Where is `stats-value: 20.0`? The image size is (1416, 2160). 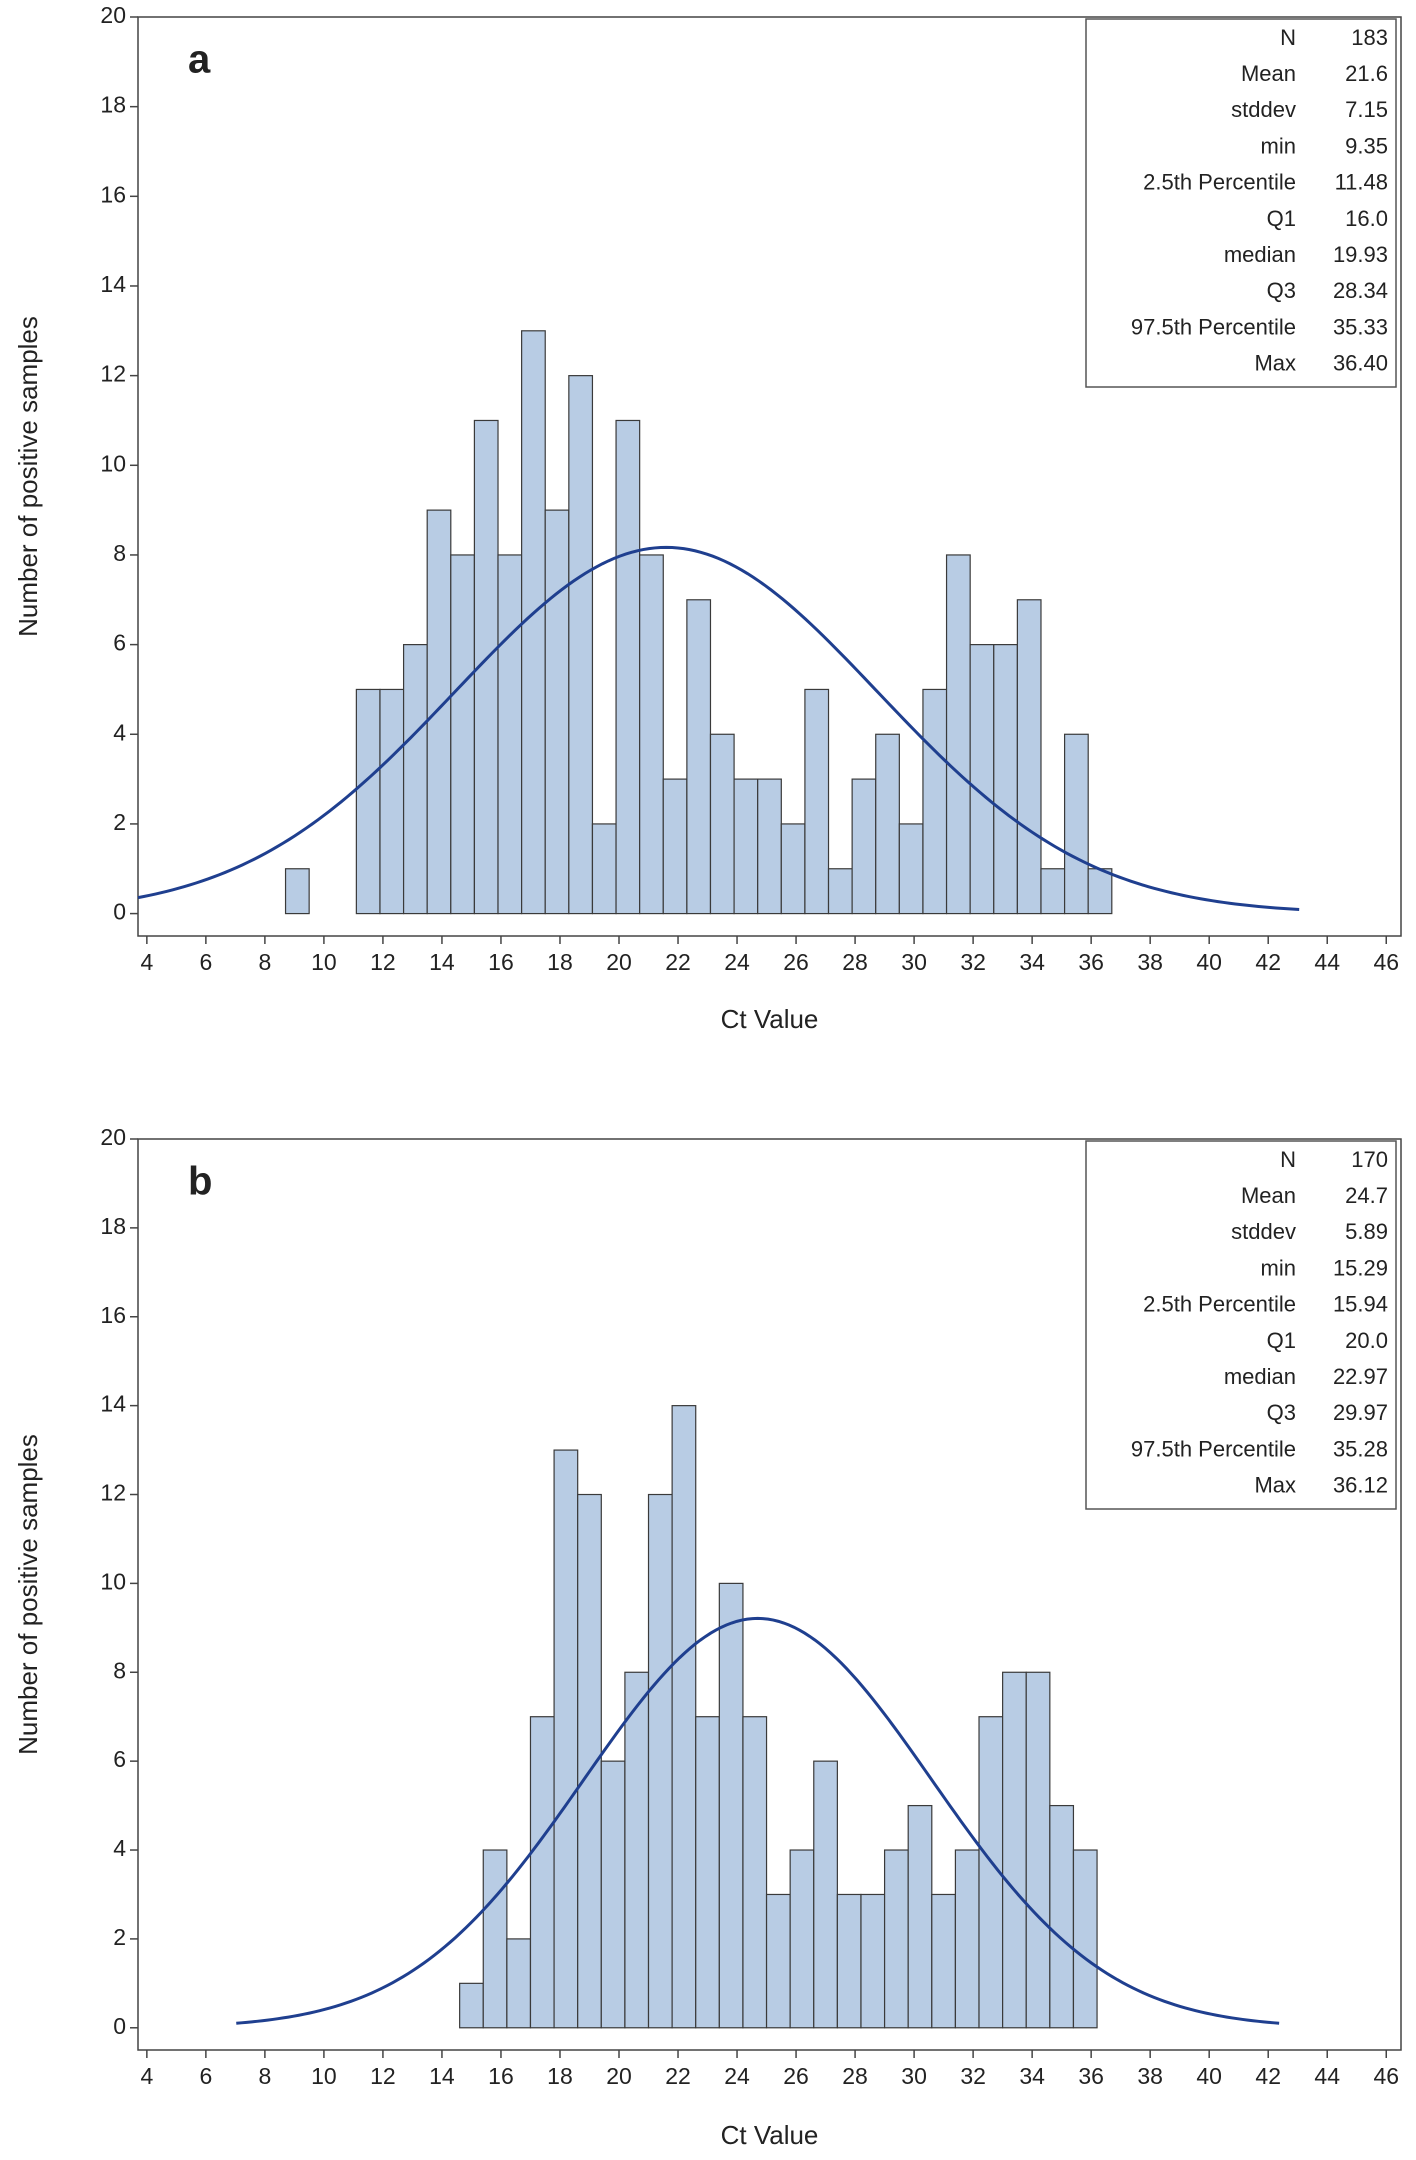
stats-value: 20.0 is located at coordinates (1366, 1340).